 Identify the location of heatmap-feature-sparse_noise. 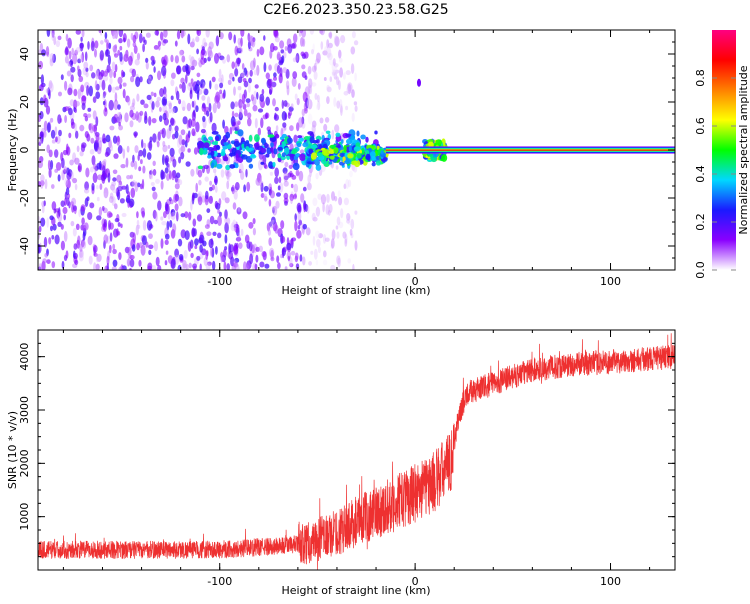
(332, 150).